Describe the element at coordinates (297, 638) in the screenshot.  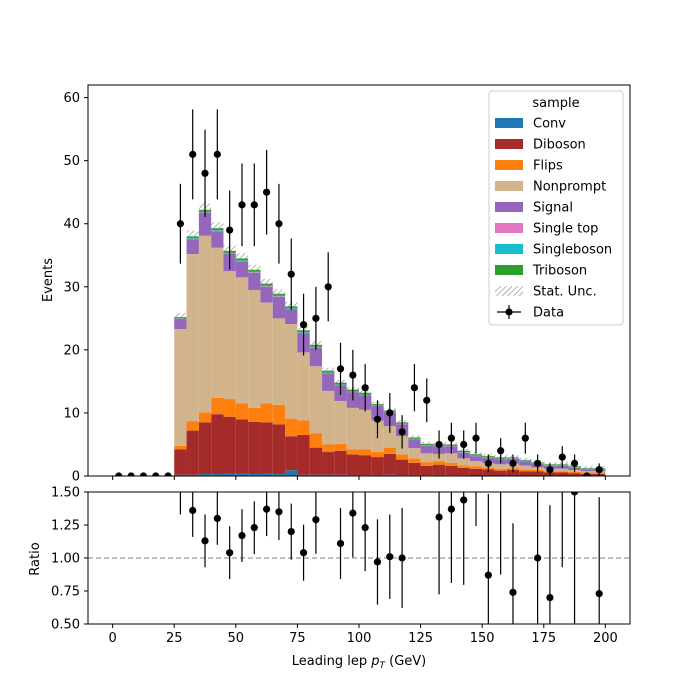
I see `x-tick-label: 75` at that location.